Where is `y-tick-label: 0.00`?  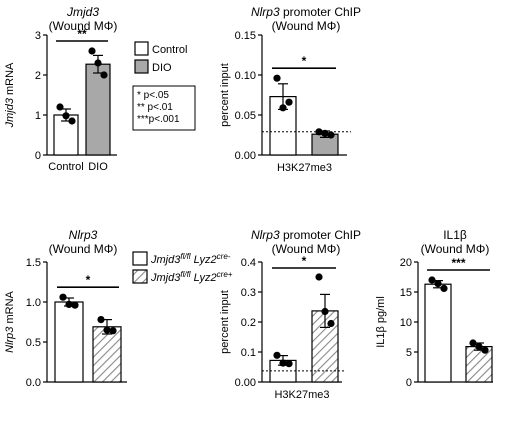 y-tick-label: 0.00 is located at coordinates (245, 156).